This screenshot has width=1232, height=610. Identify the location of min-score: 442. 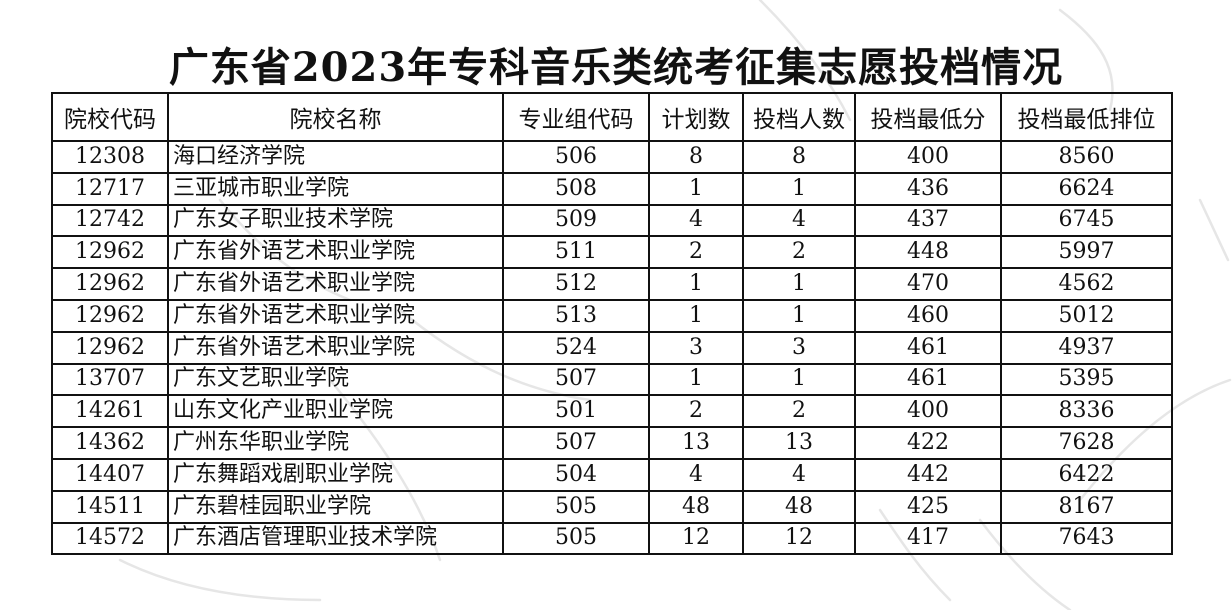
(928, 474).